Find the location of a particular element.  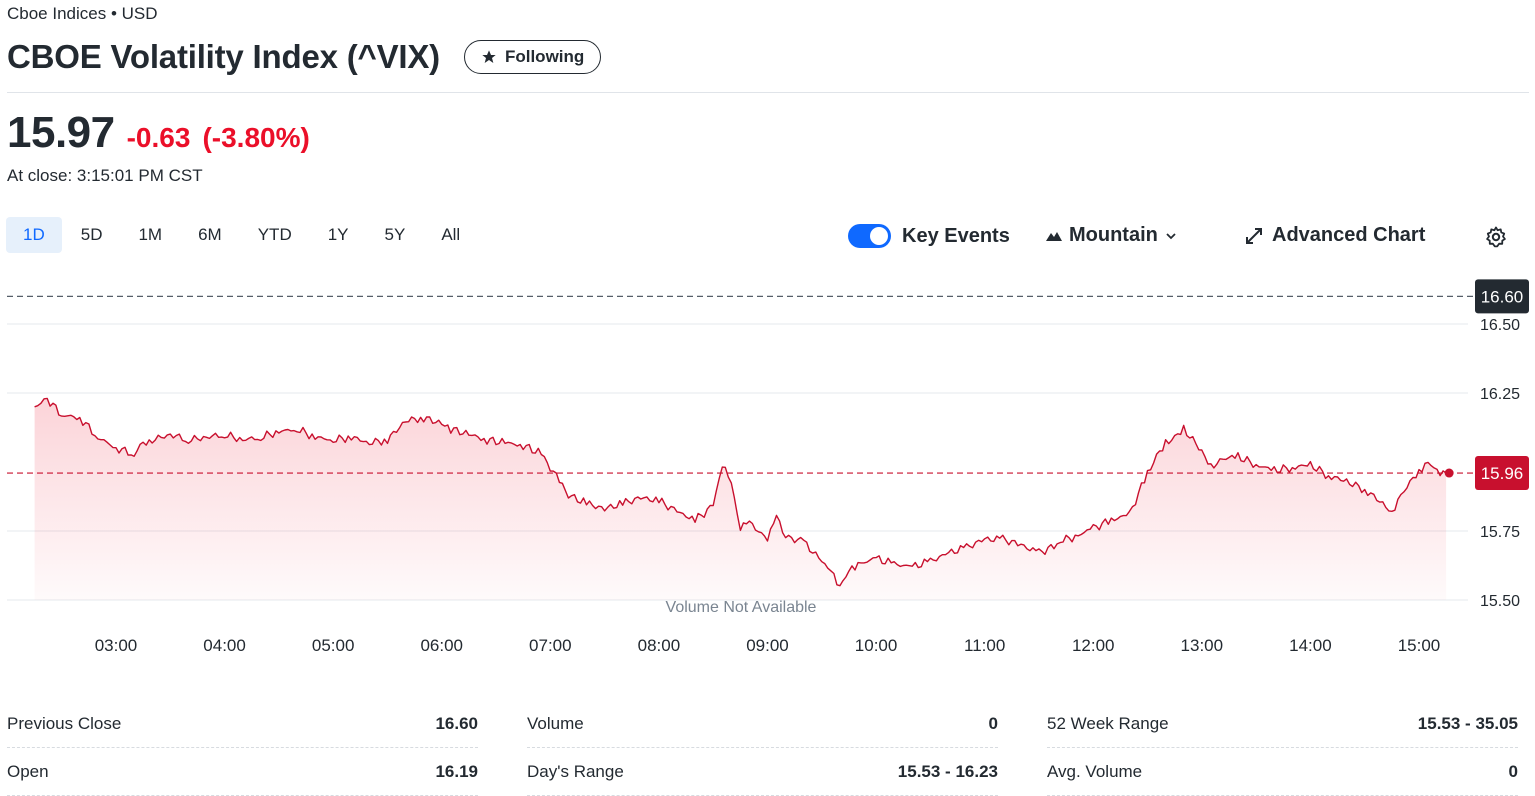

x-tick-label: 08:00 is located at coordinates (659, 645).